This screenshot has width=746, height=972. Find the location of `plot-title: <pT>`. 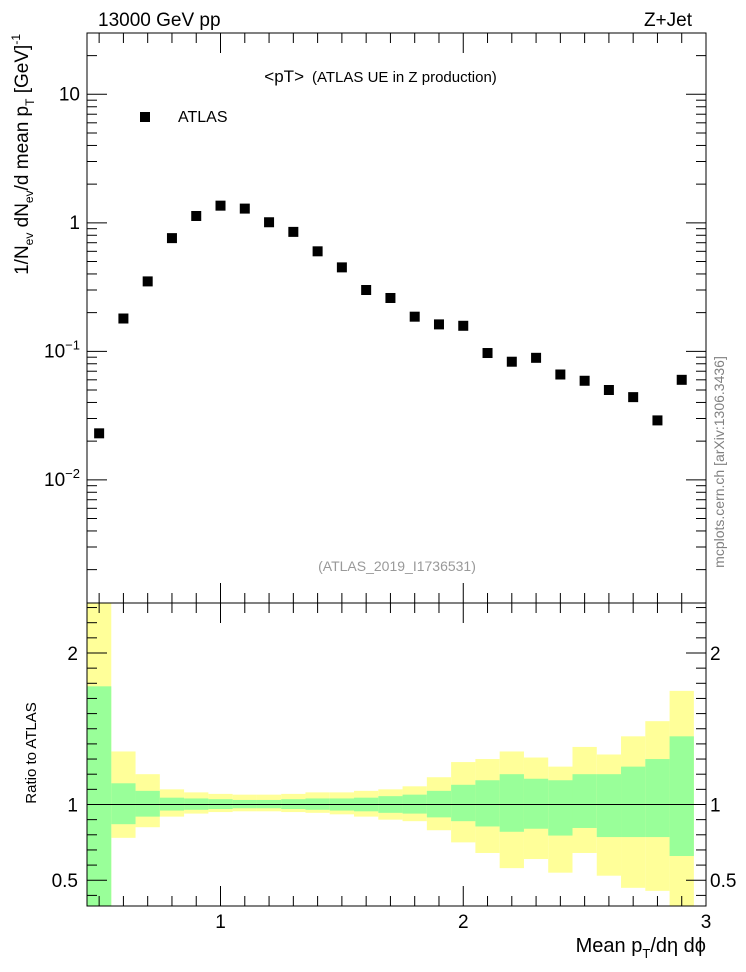

plot-title: <pT> is located at coordinates (284, 76).